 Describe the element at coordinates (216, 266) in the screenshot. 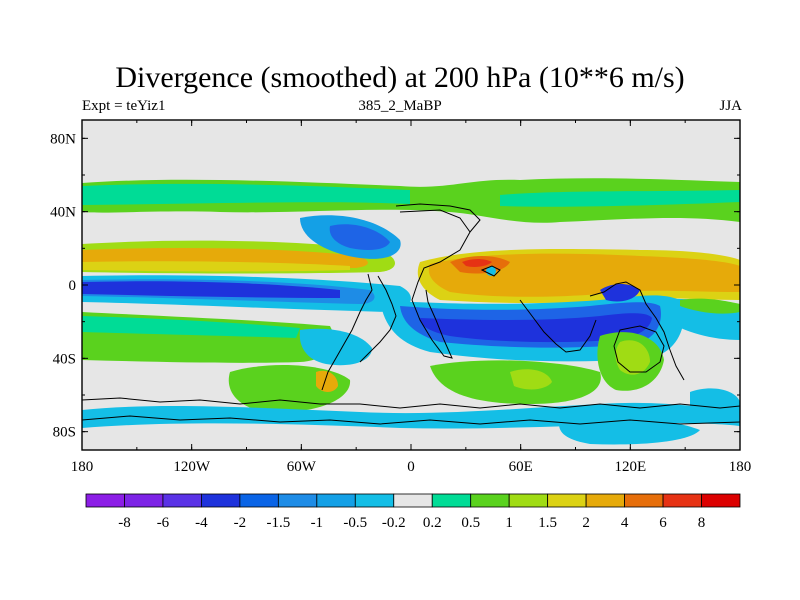

I see `band-tropical-yellow` at that location.